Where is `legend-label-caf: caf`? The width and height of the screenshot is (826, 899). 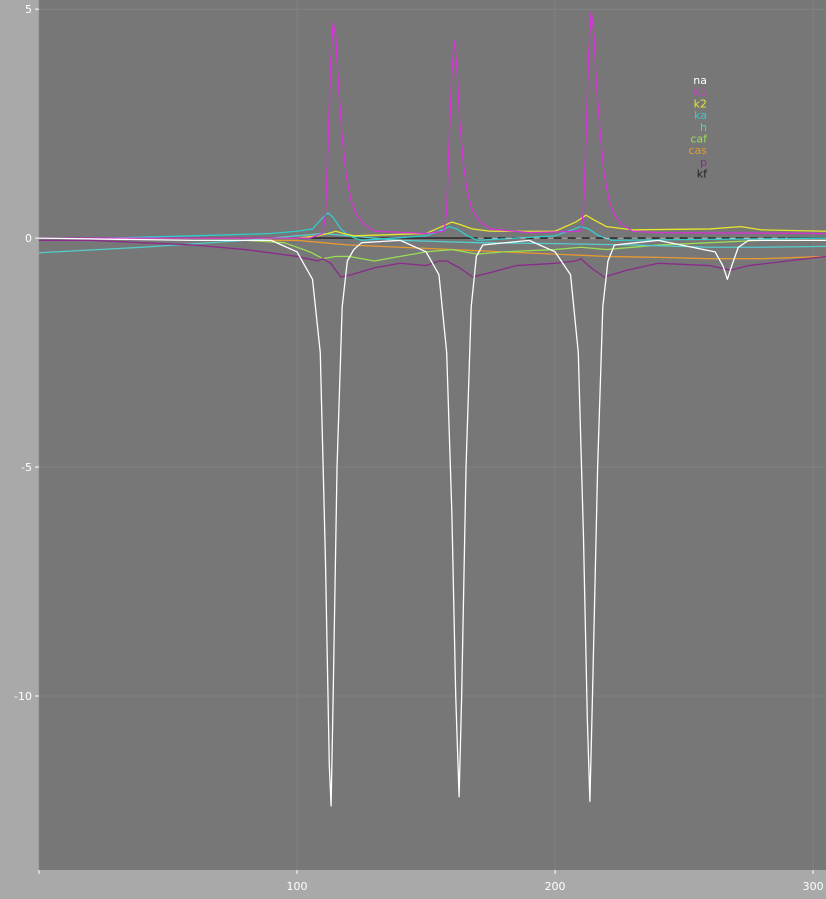
legend-label-caf: caf is located at coordinates (699, 139).